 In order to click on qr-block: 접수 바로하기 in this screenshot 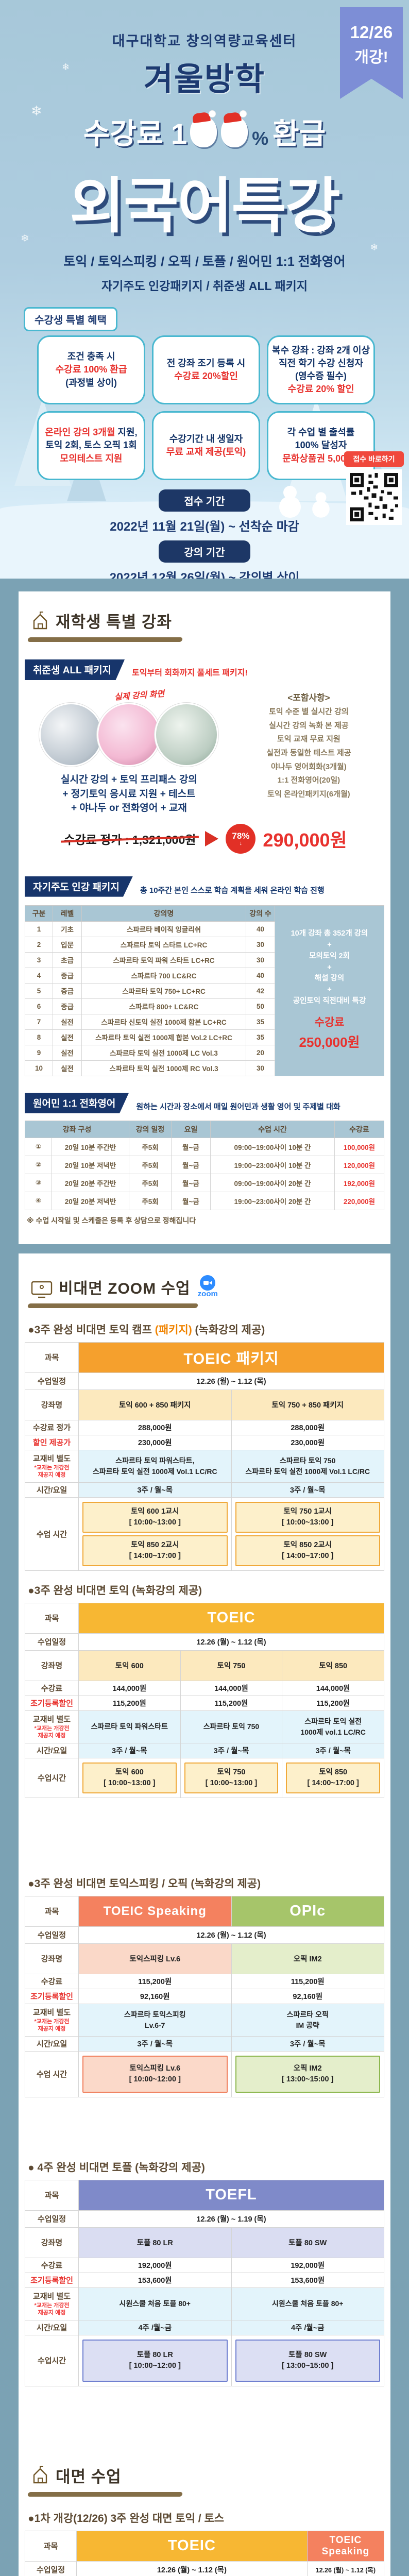, I will do `click(374, 488)`.